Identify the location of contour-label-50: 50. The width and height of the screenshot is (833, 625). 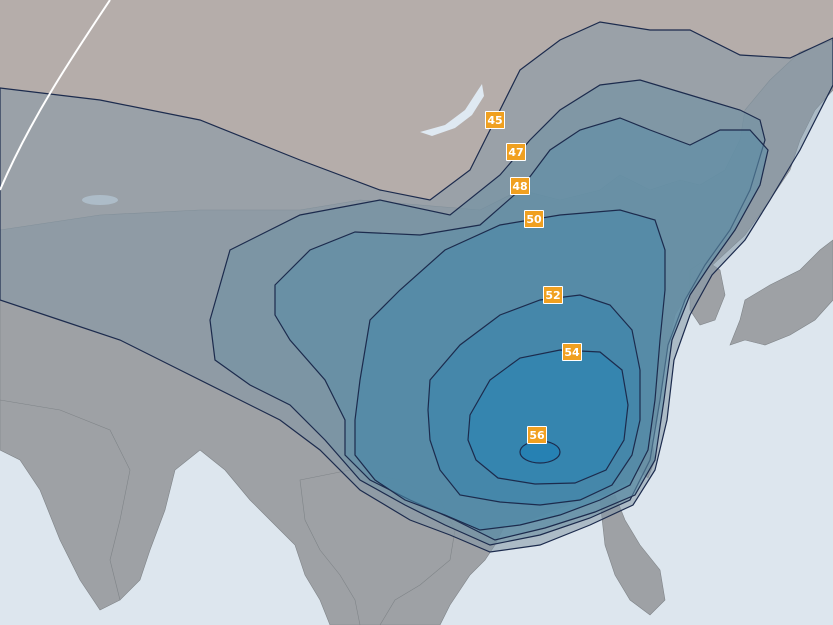
(534, 219).